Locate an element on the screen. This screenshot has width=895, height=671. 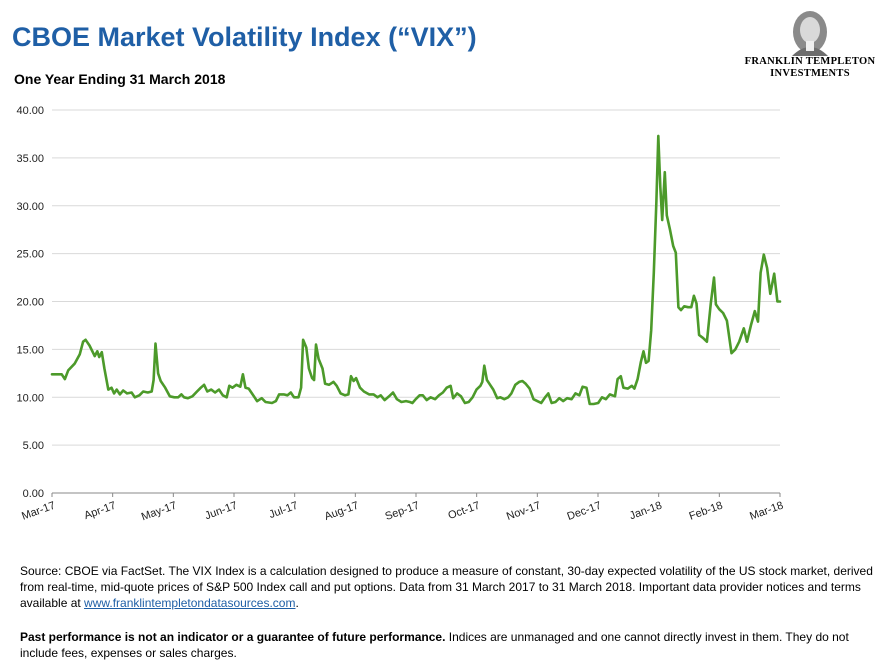
y-tick-label: 20.00 is located at coordinates (30, 303).